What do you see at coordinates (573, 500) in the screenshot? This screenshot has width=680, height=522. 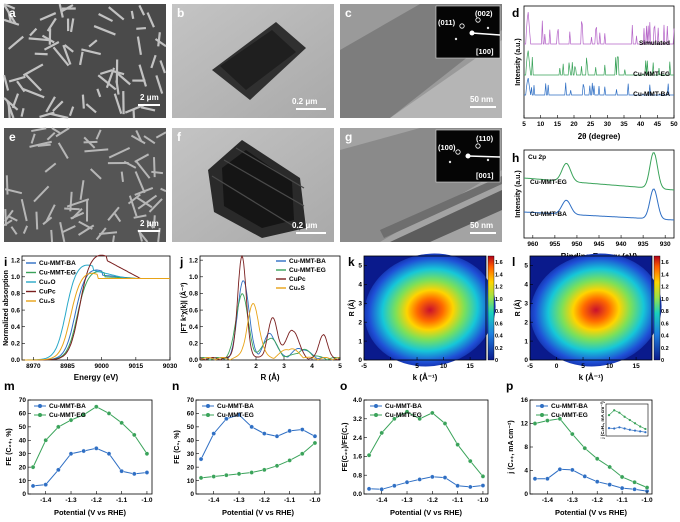 I see `xtick: -1.3` at bounding box center [573, 500].